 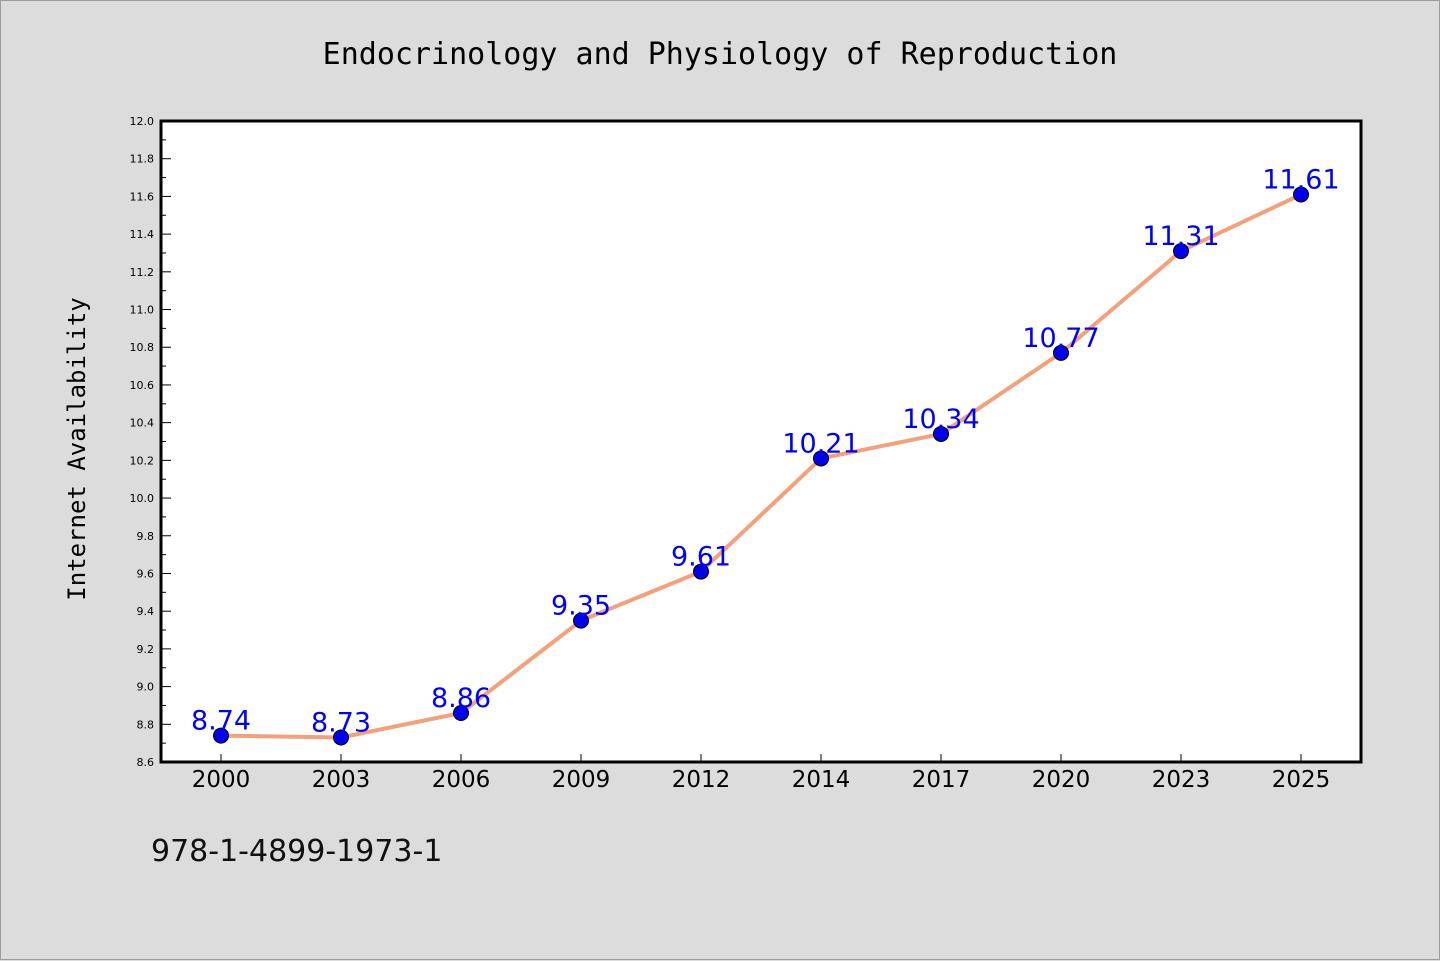 What do you see at coordinates (940, 419) in the screenshot?
I see `data-label: 10.34` at bounding box center [940, 419].